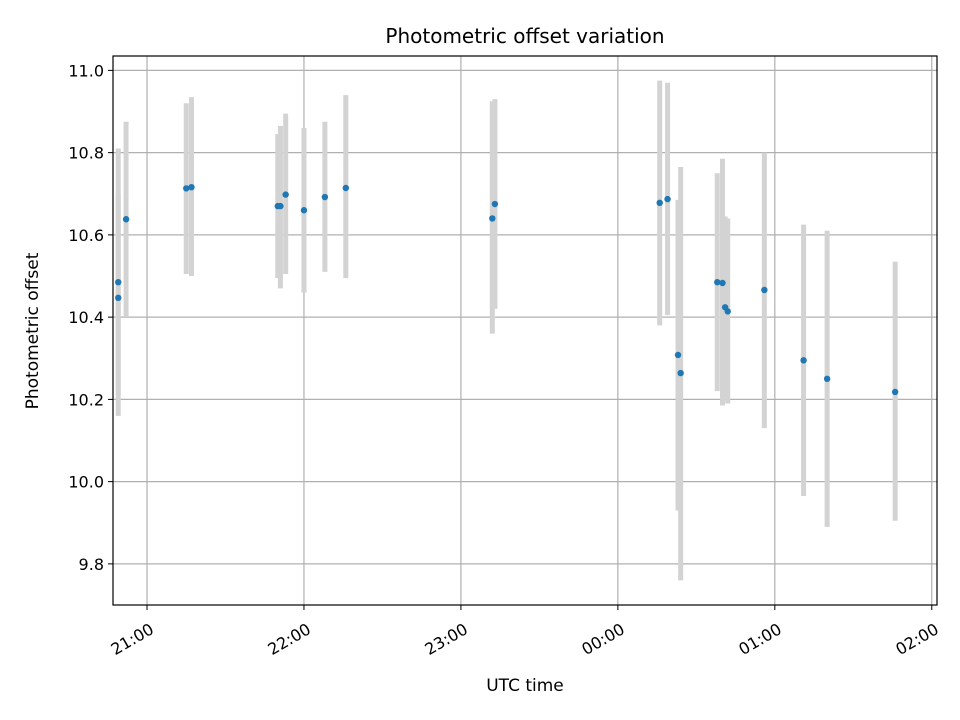 The height and width of the screenshot is (720, 960). What do you see at coordinates (132, 639) in the screenshot?
I see `x-tick-label: 21:00` at bounding box center [132, 639].